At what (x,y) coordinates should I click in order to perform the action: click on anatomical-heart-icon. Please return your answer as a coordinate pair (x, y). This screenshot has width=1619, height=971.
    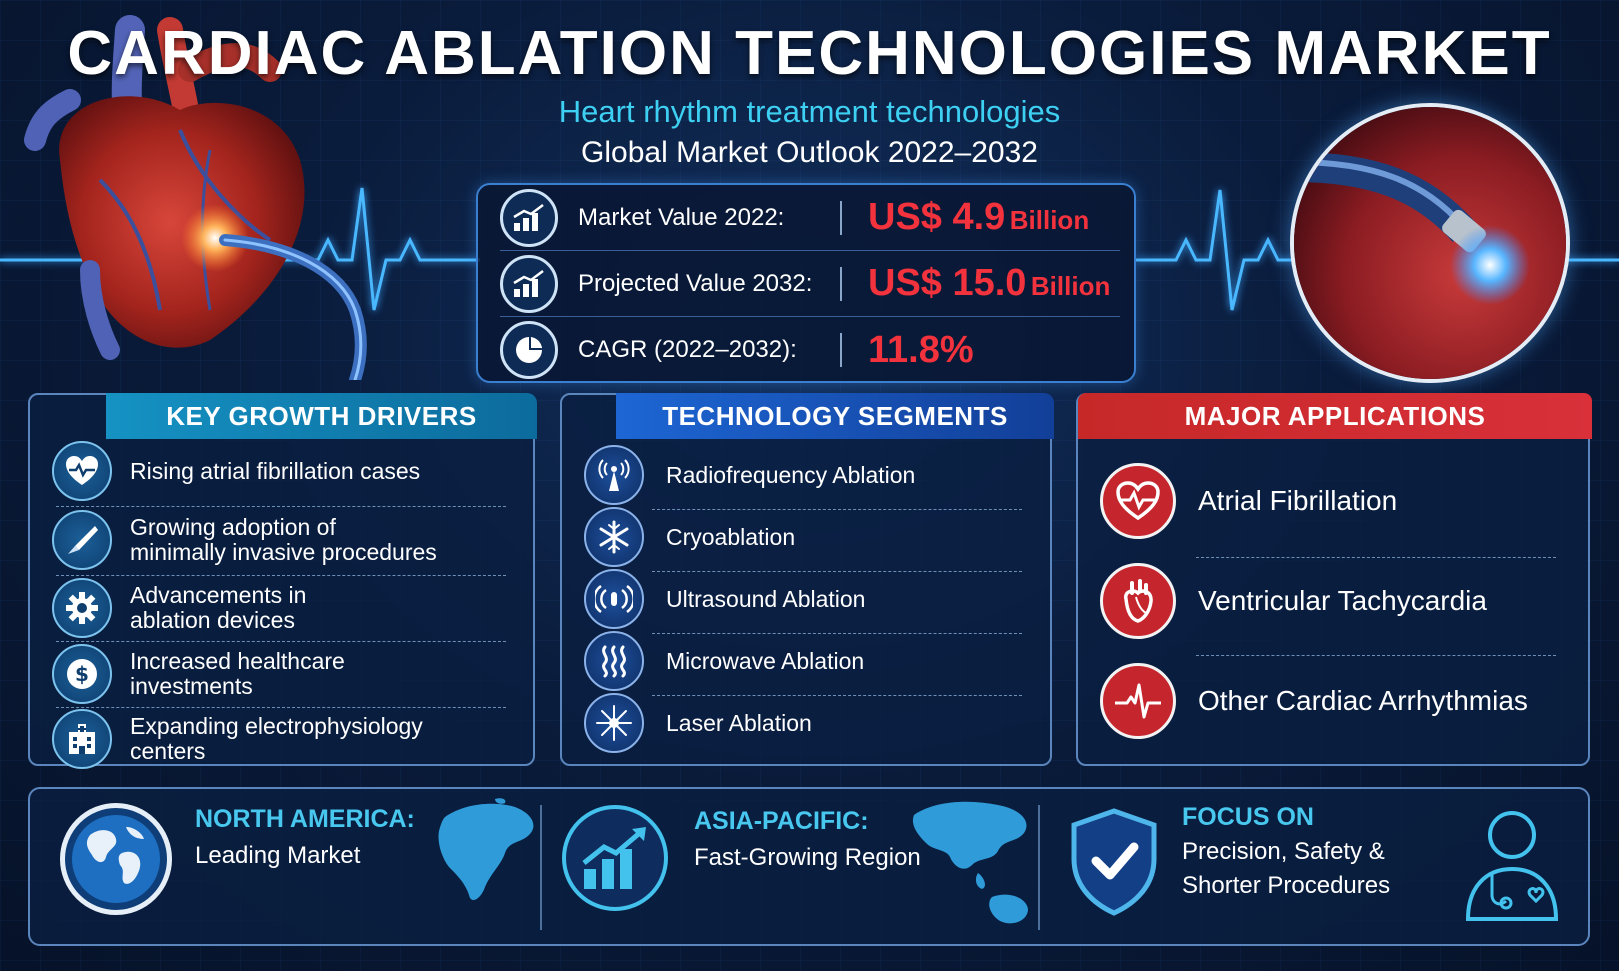
    Looking at the image, I should click on (1138, 601).